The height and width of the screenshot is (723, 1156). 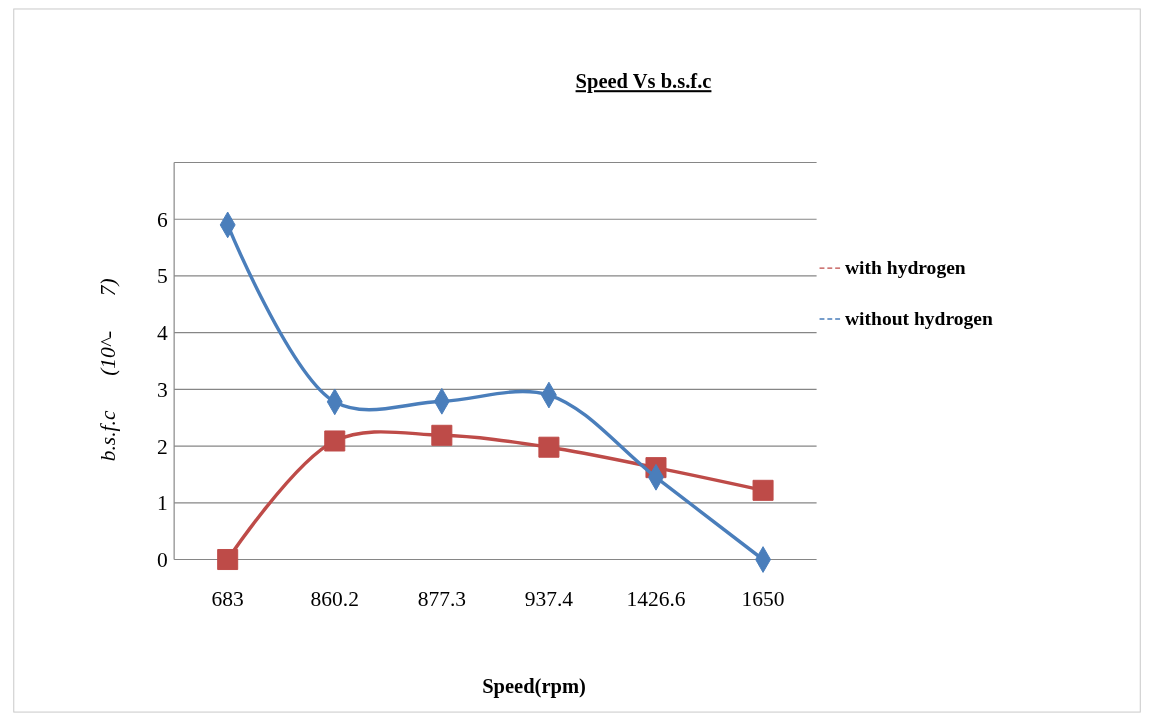 What do you see at coordinates (549, 599) in the screenshot?
I see `x-tick-label: 937.4` at bounding box center [549, 599].